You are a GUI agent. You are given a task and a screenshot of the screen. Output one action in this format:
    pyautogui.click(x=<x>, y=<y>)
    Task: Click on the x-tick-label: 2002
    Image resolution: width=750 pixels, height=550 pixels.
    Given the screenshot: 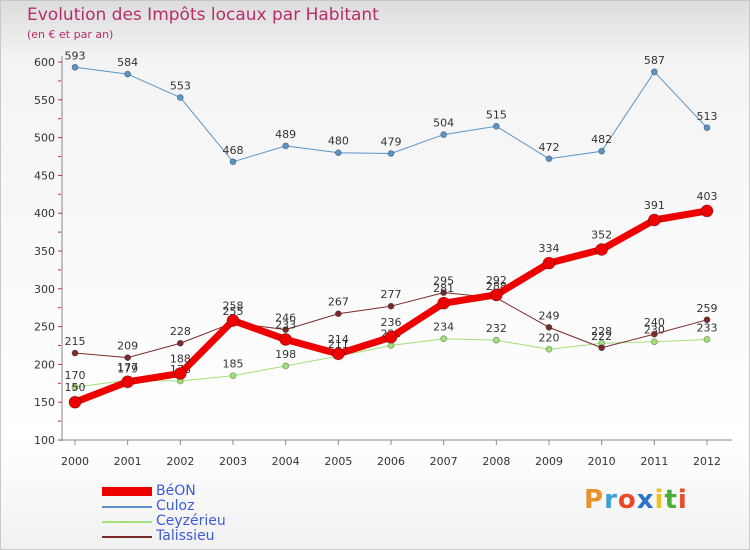 What is the action you would take?
    pyautogui.click(x=180, y=461)
    